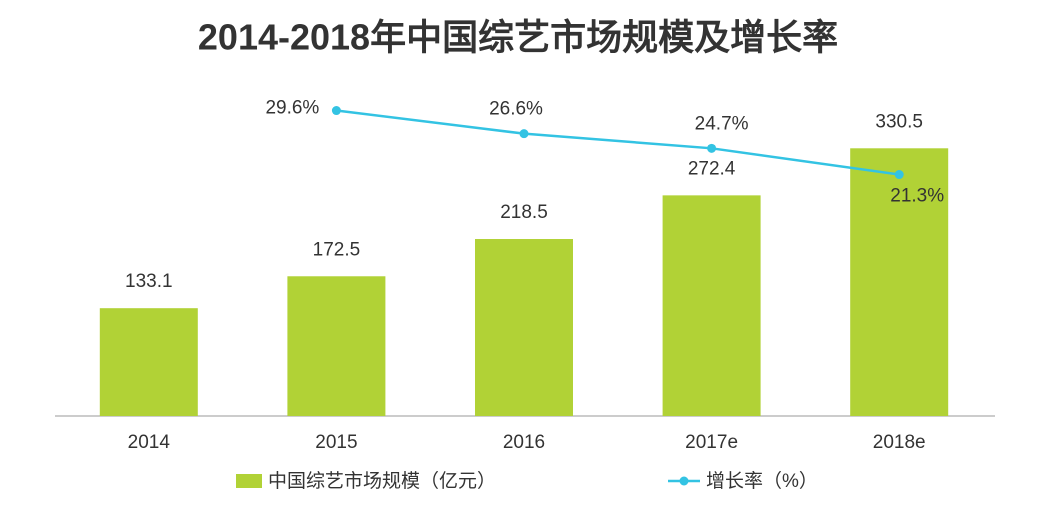  What do you see at coordinates (762, 481) in the screenshot?
I see `legend-label: 增长率（%）` at bounding box center [762, 481].